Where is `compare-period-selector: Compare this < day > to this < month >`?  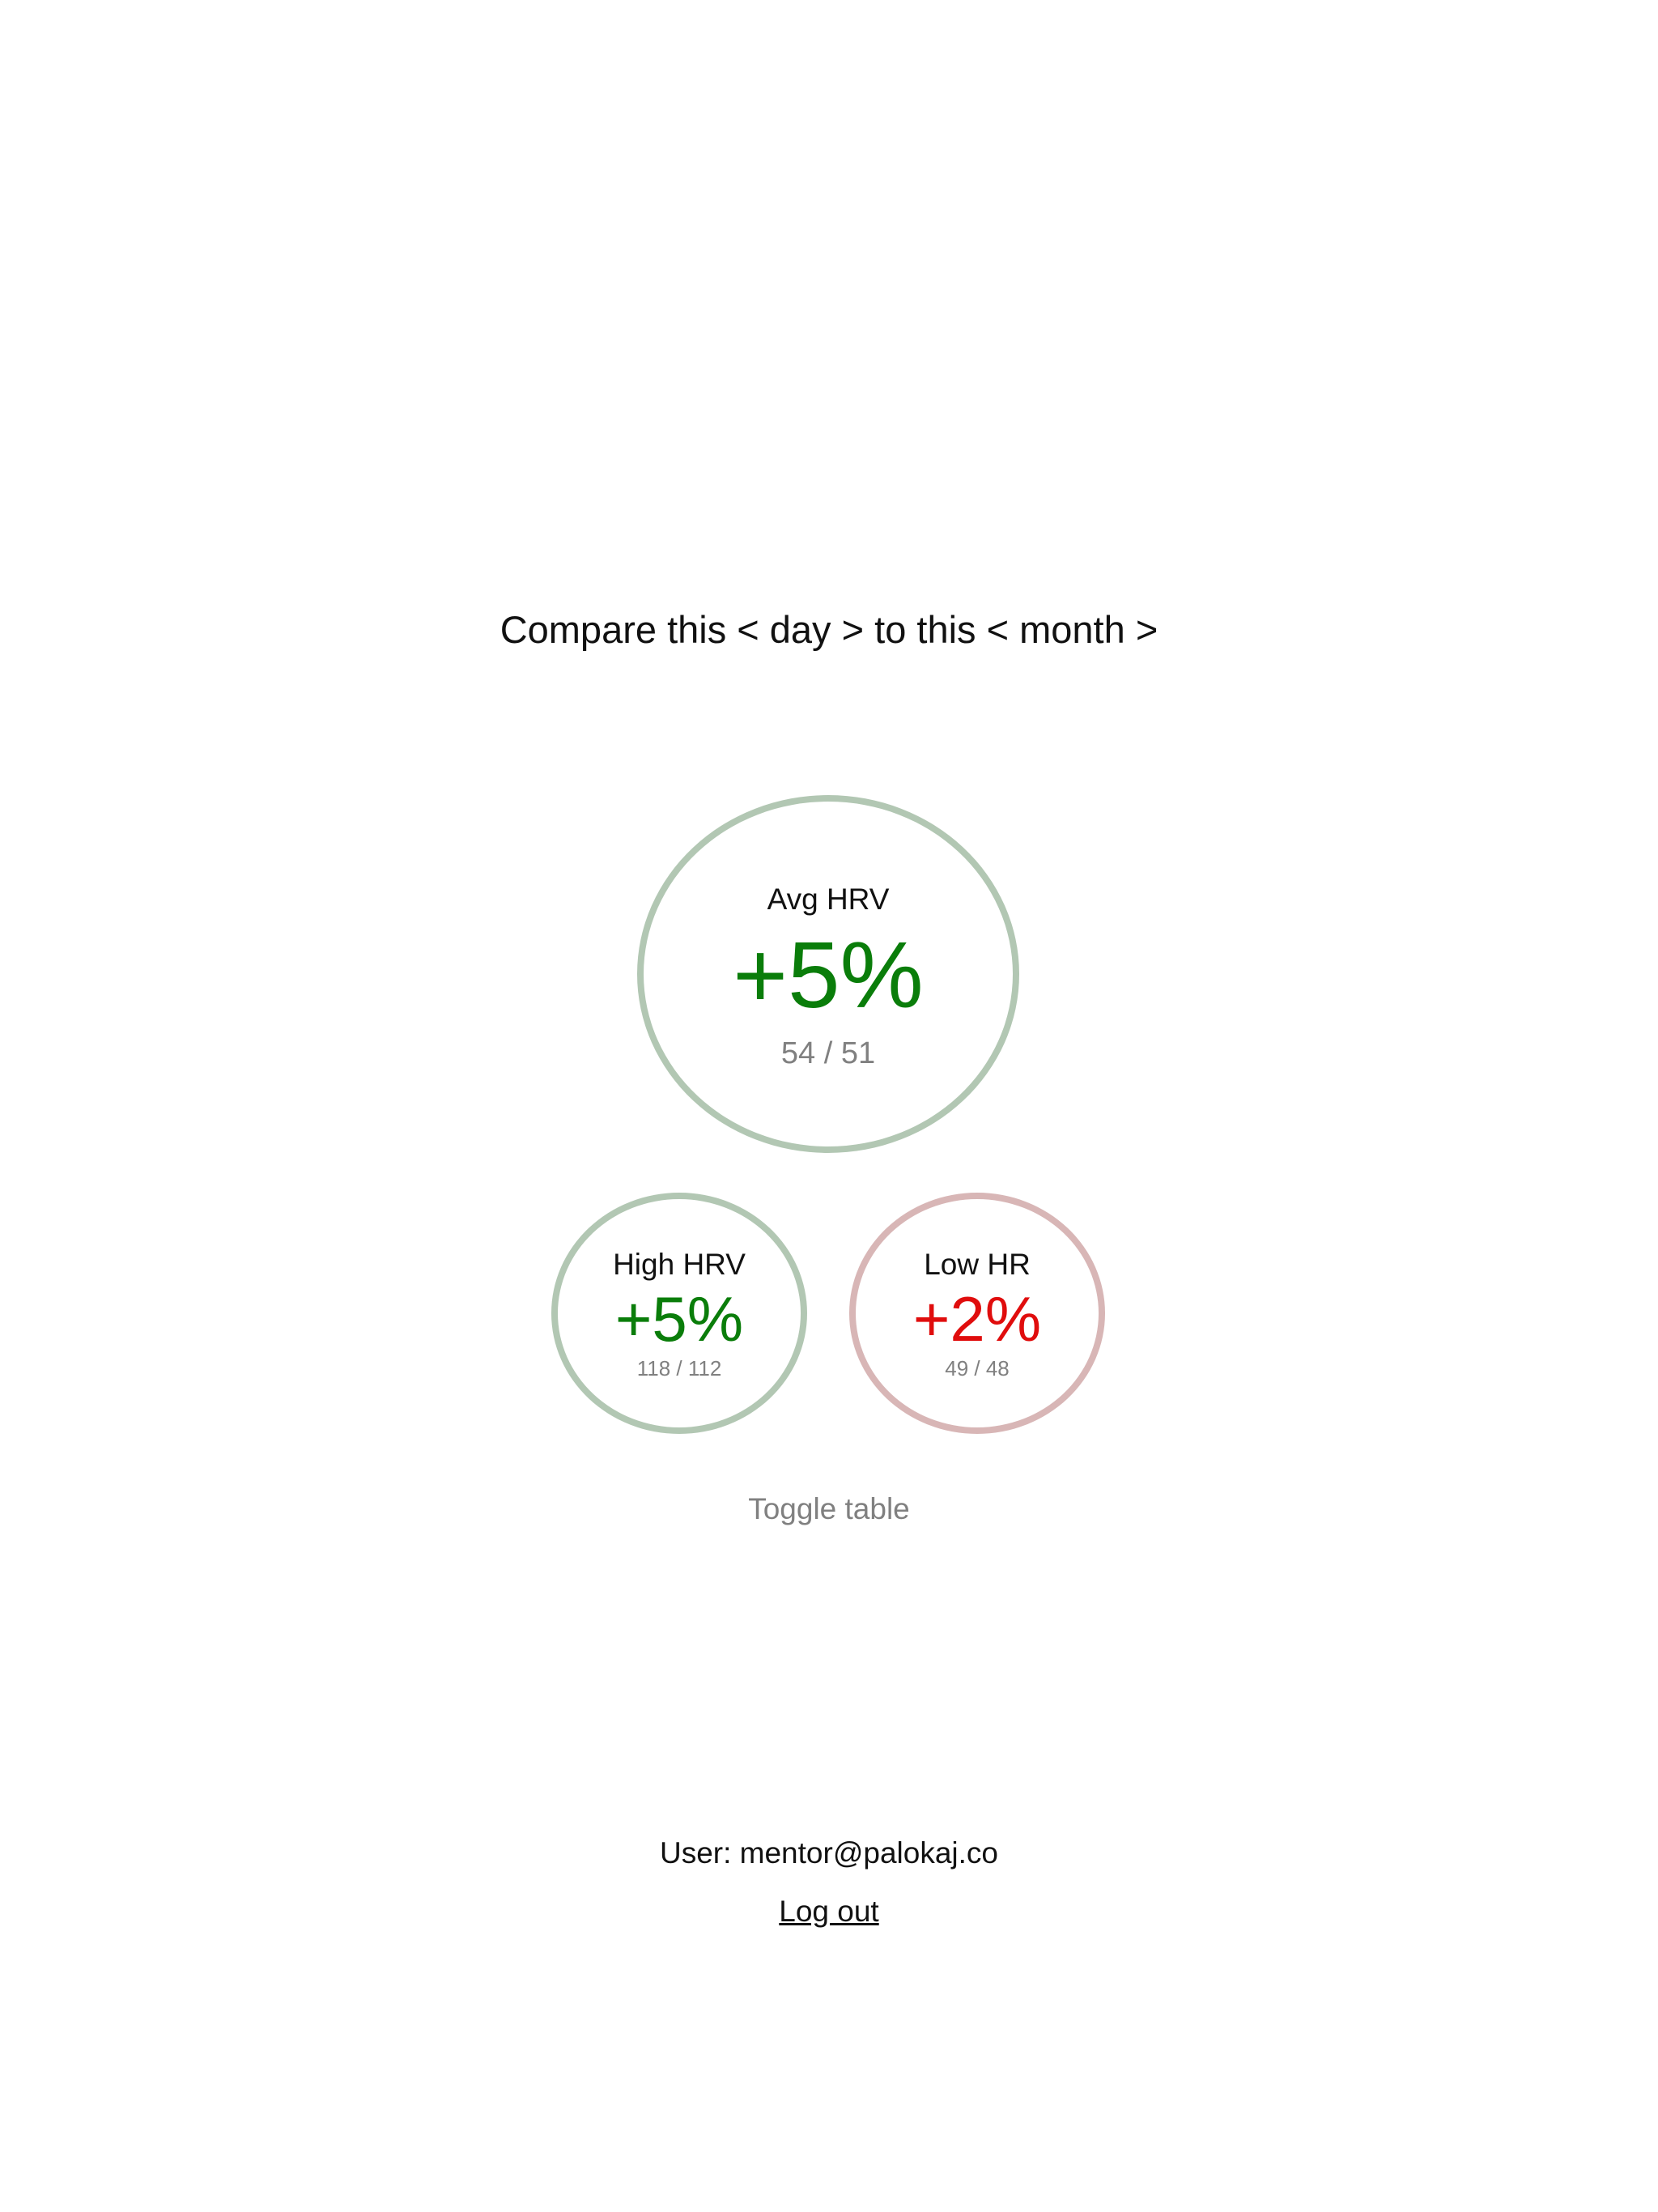 compare-period-selector: Compare this < day > to this < month > is located at coordinates (829, 630).